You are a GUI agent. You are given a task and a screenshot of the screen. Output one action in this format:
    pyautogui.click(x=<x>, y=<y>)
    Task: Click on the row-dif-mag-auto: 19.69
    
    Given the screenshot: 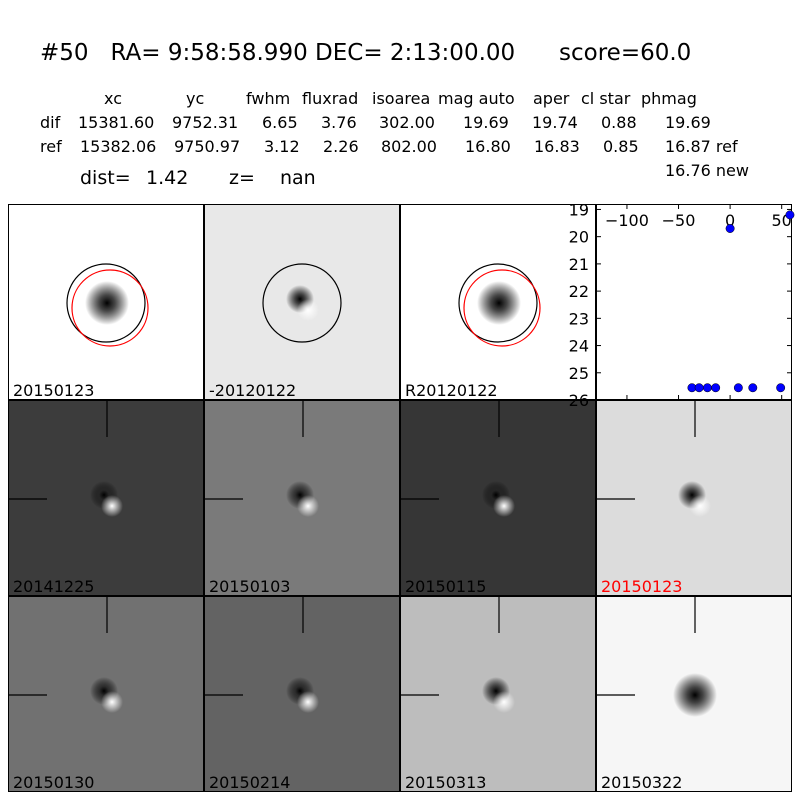 What is the action you would take?
    pyautogui.click(x=486, y=122)
    